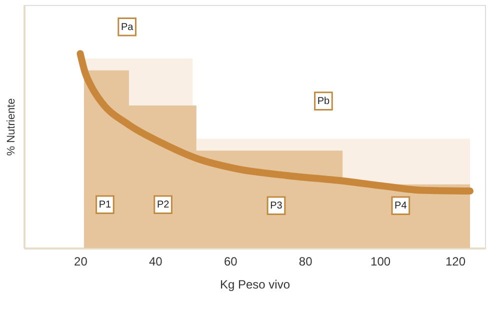 The height and width of the screenshot is (330, 500). Describe the element at coordinates (105, 205) in the screenshot. I see `annotation: P1` at that location.